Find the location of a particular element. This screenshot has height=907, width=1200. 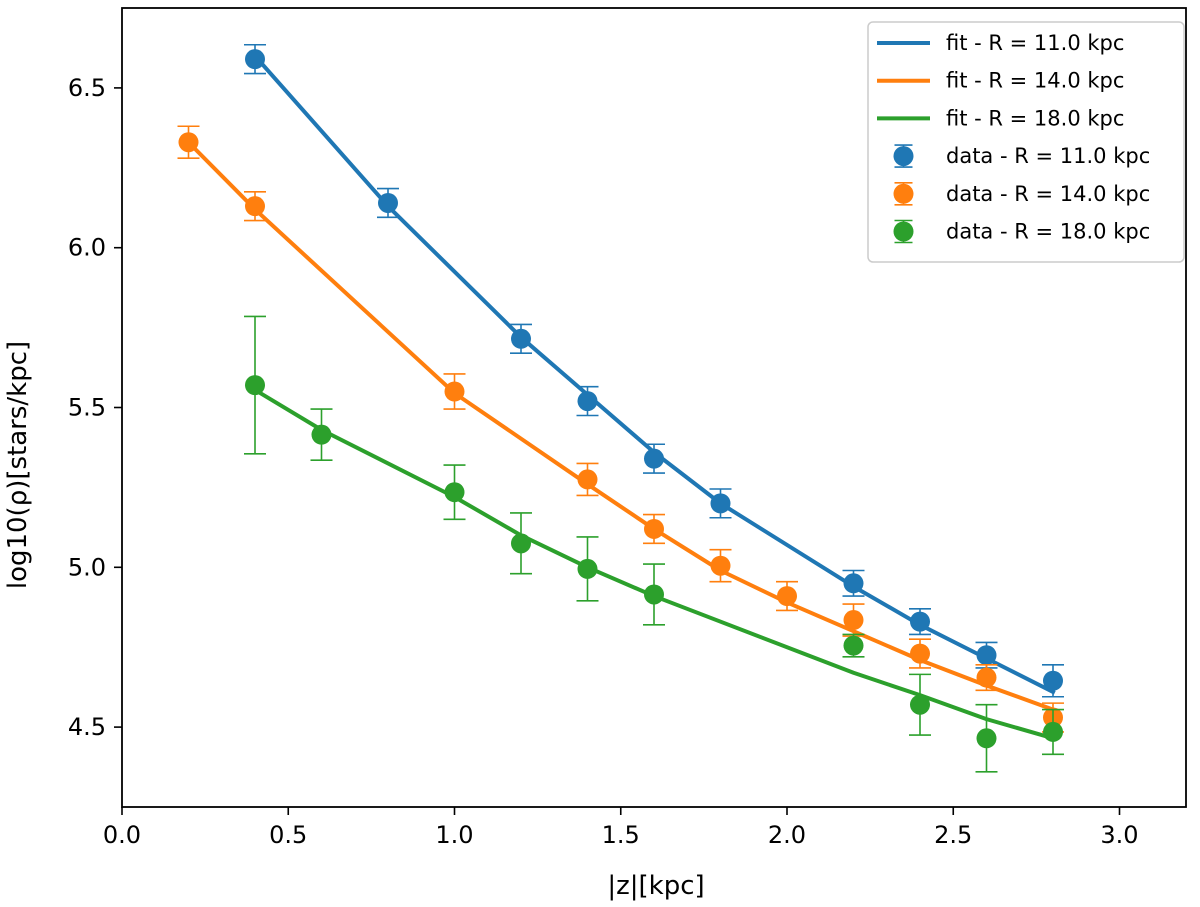

legend-entry-data-2: data - R = 18.0 kpc is located at coordinates (1021, 232).